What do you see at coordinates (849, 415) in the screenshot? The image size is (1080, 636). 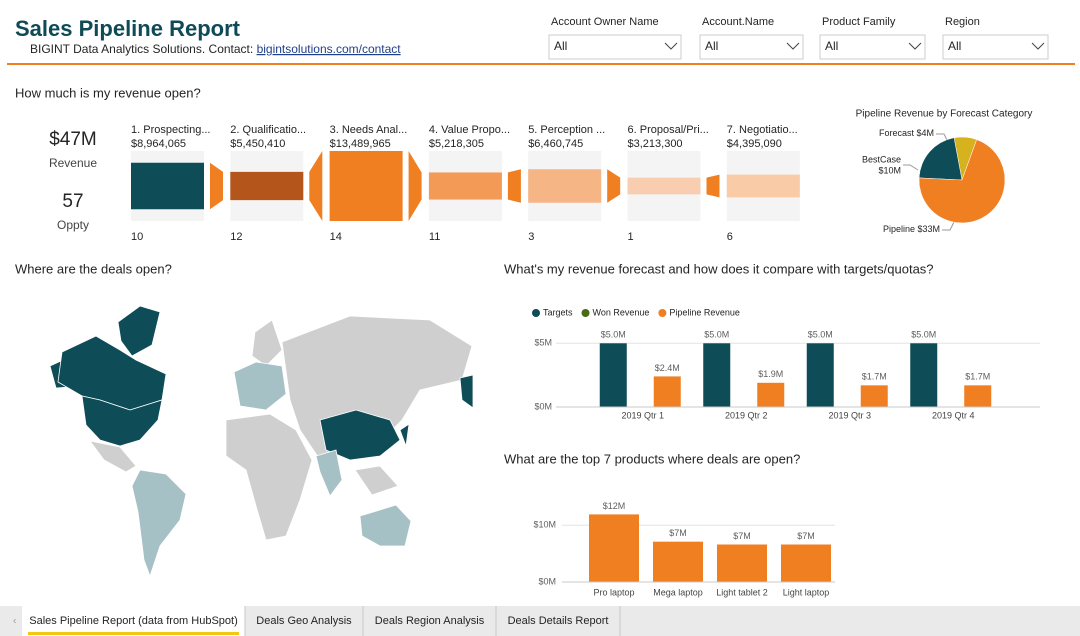 I see `x-tick-label: 2019 Qtr 3` at bounding box center [849, 415].